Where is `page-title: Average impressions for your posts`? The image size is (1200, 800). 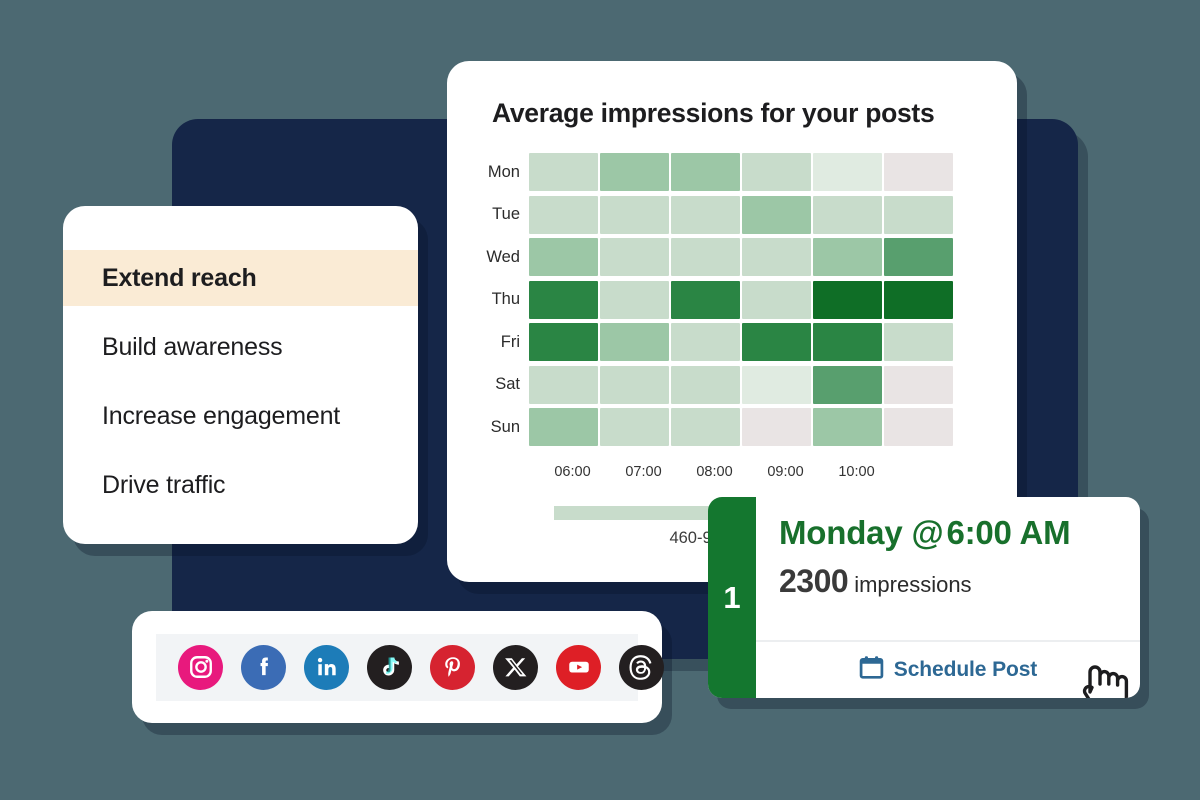 page-title: Average impressions for your posts is located at coordinates (713, 113).